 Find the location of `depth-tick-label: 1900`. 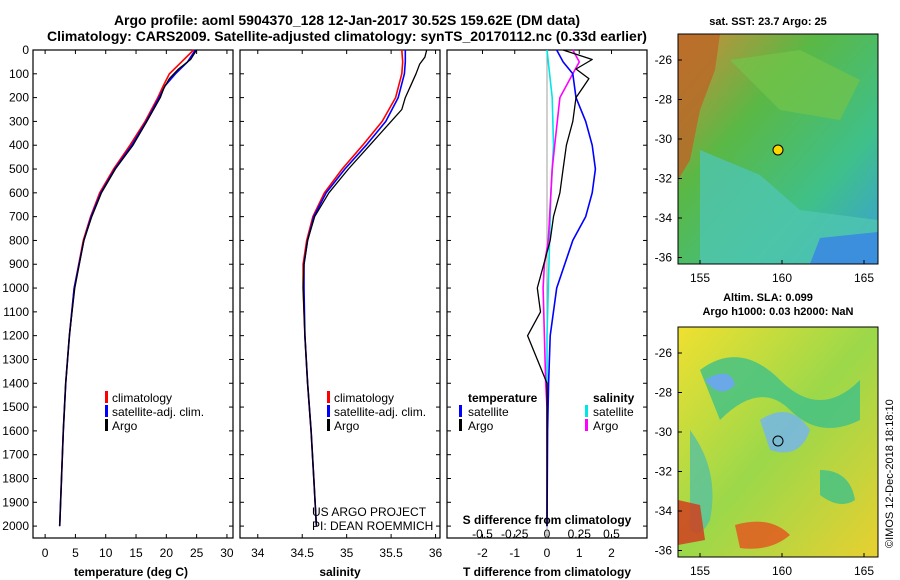

depth-tick-label: 1900 is located at coordinates (15, 502).